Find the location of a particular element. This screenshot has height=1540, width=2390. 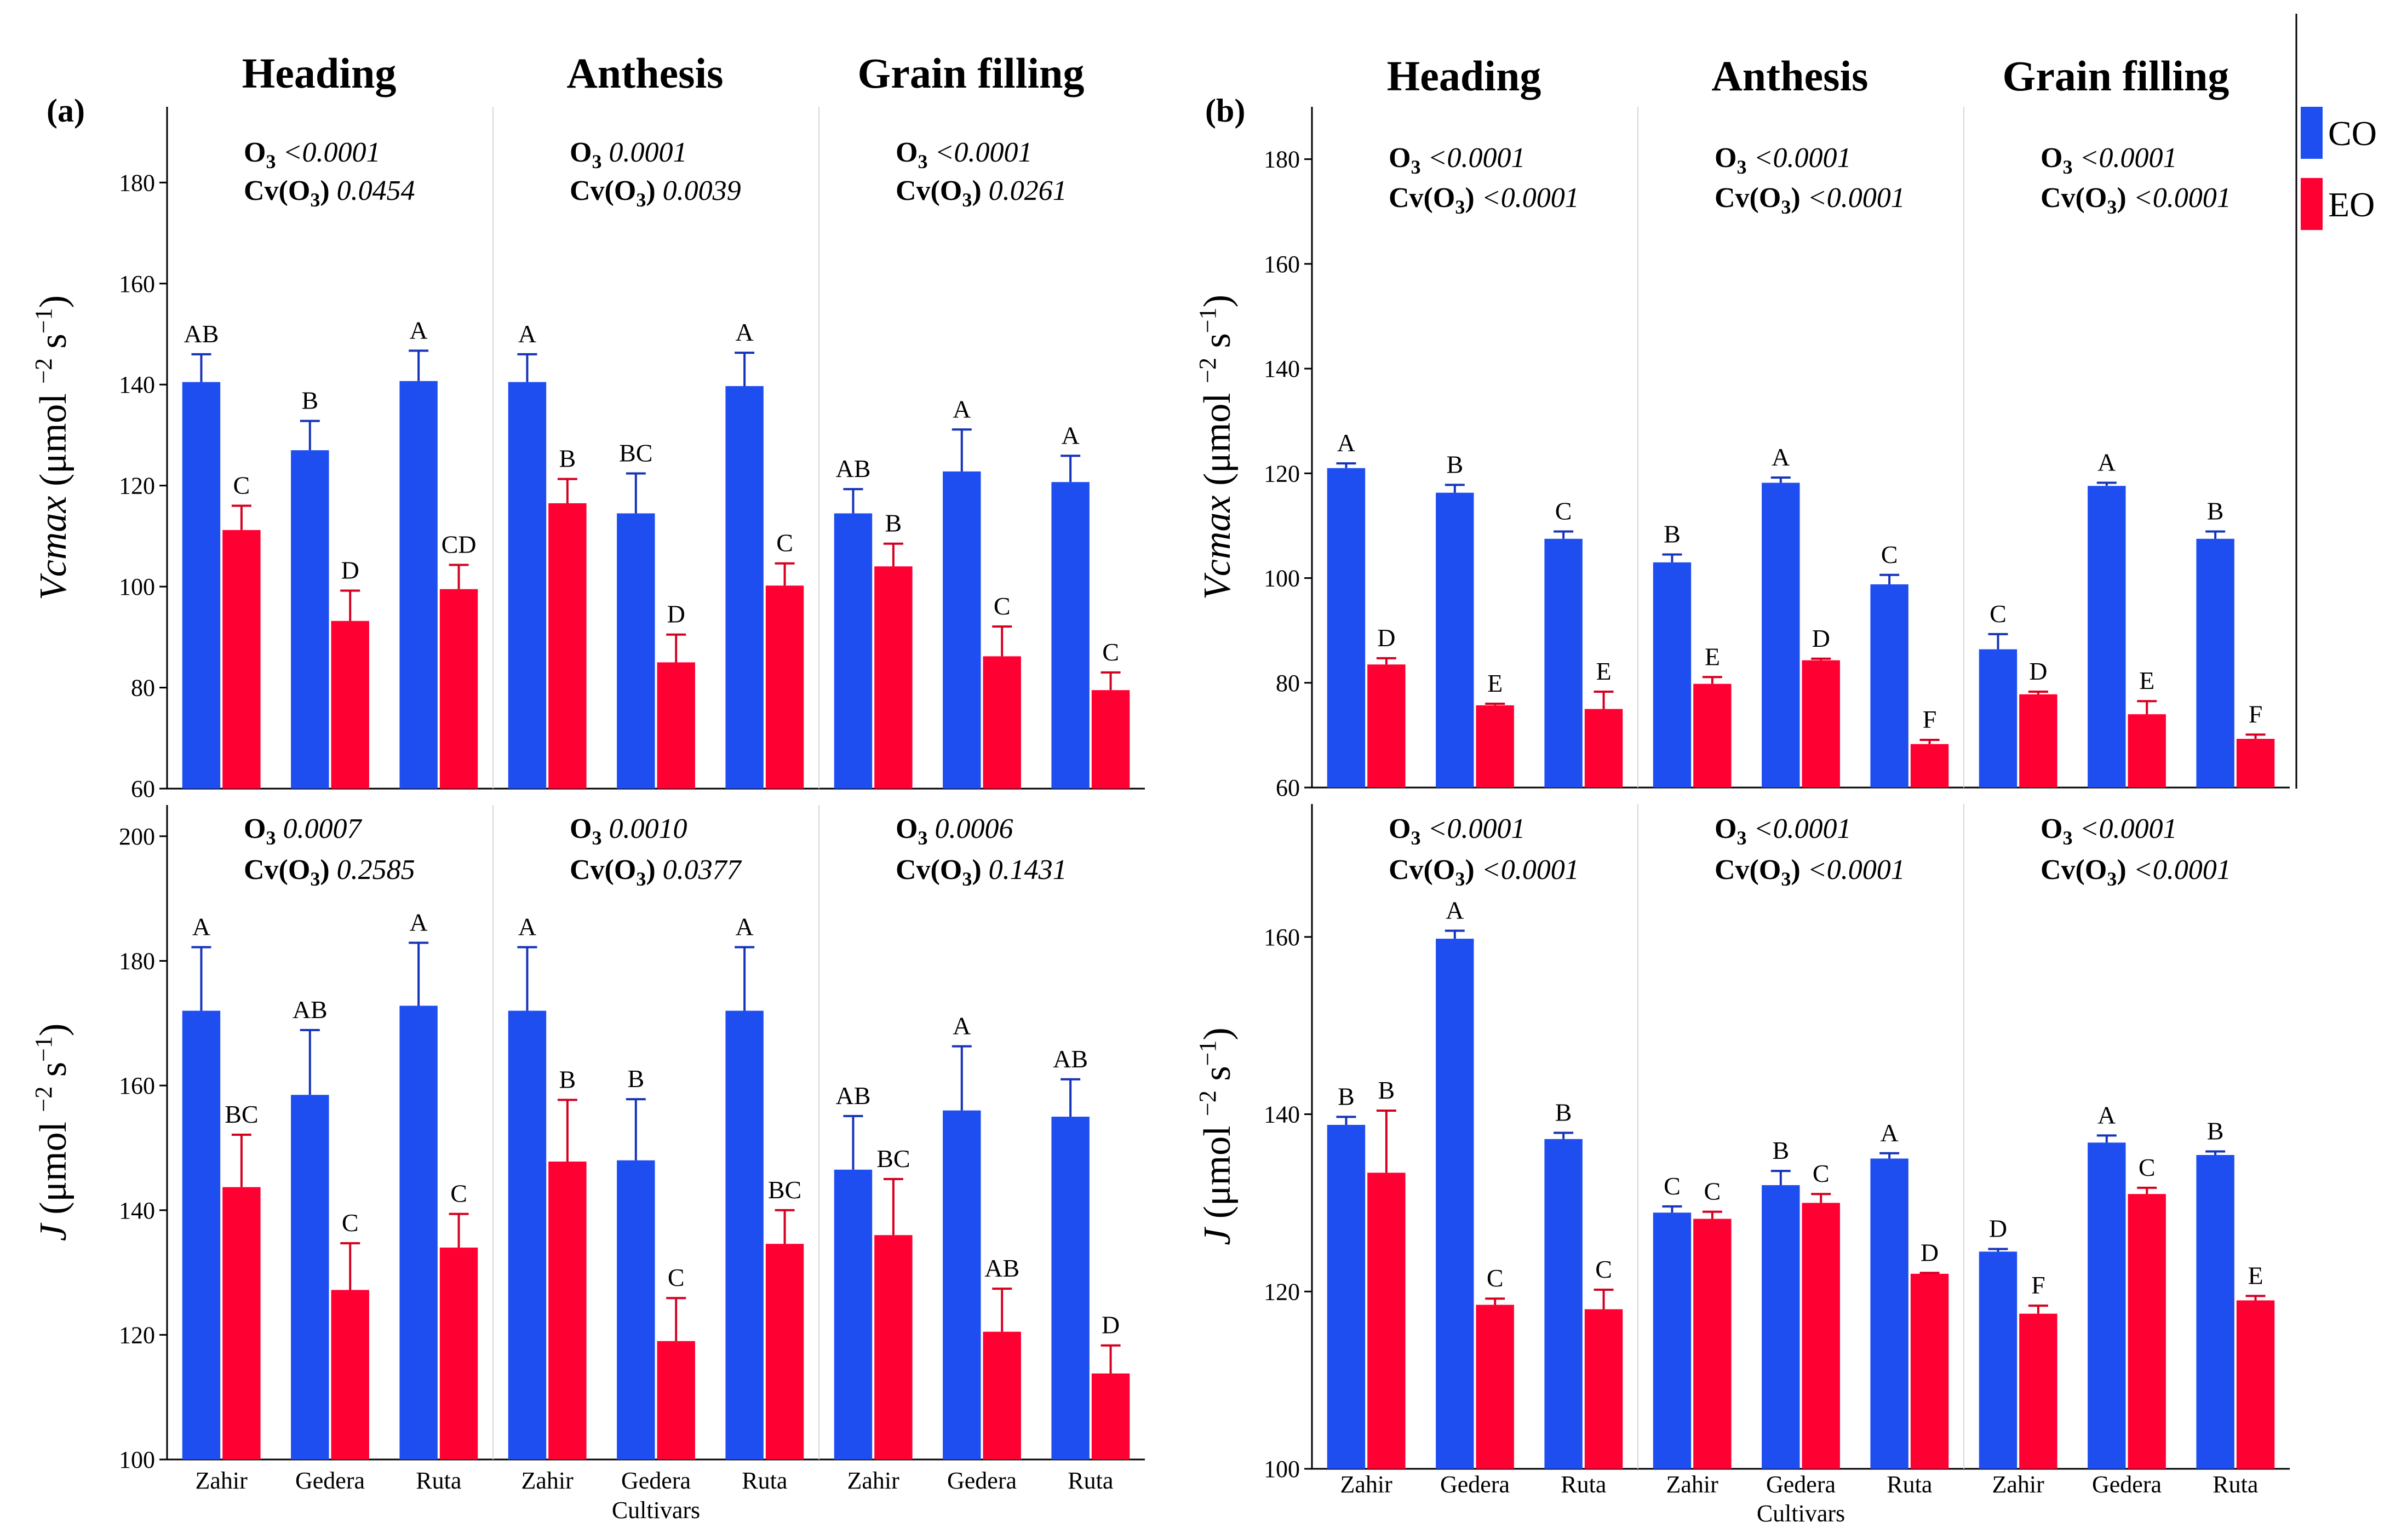

o3-stat: O3 <0.0001 is located at coordinates (1457, 160).